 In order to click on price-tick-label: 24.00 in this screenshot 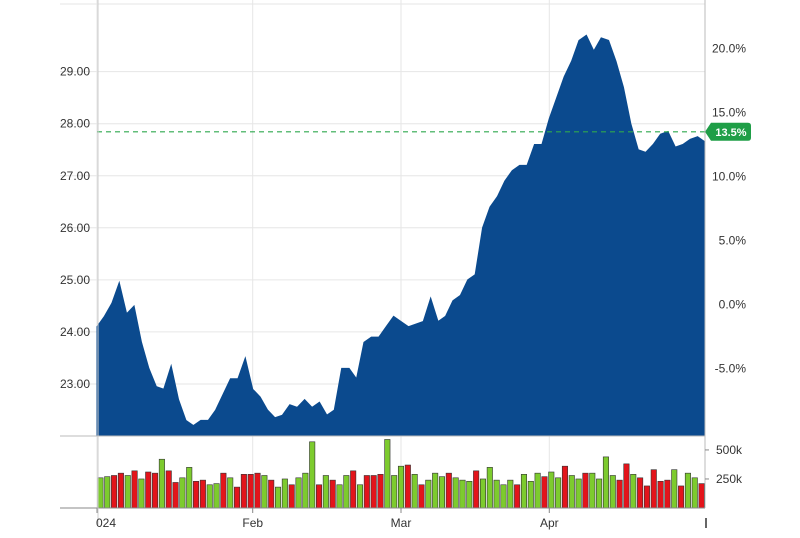, I will do `click(75, 332)`.